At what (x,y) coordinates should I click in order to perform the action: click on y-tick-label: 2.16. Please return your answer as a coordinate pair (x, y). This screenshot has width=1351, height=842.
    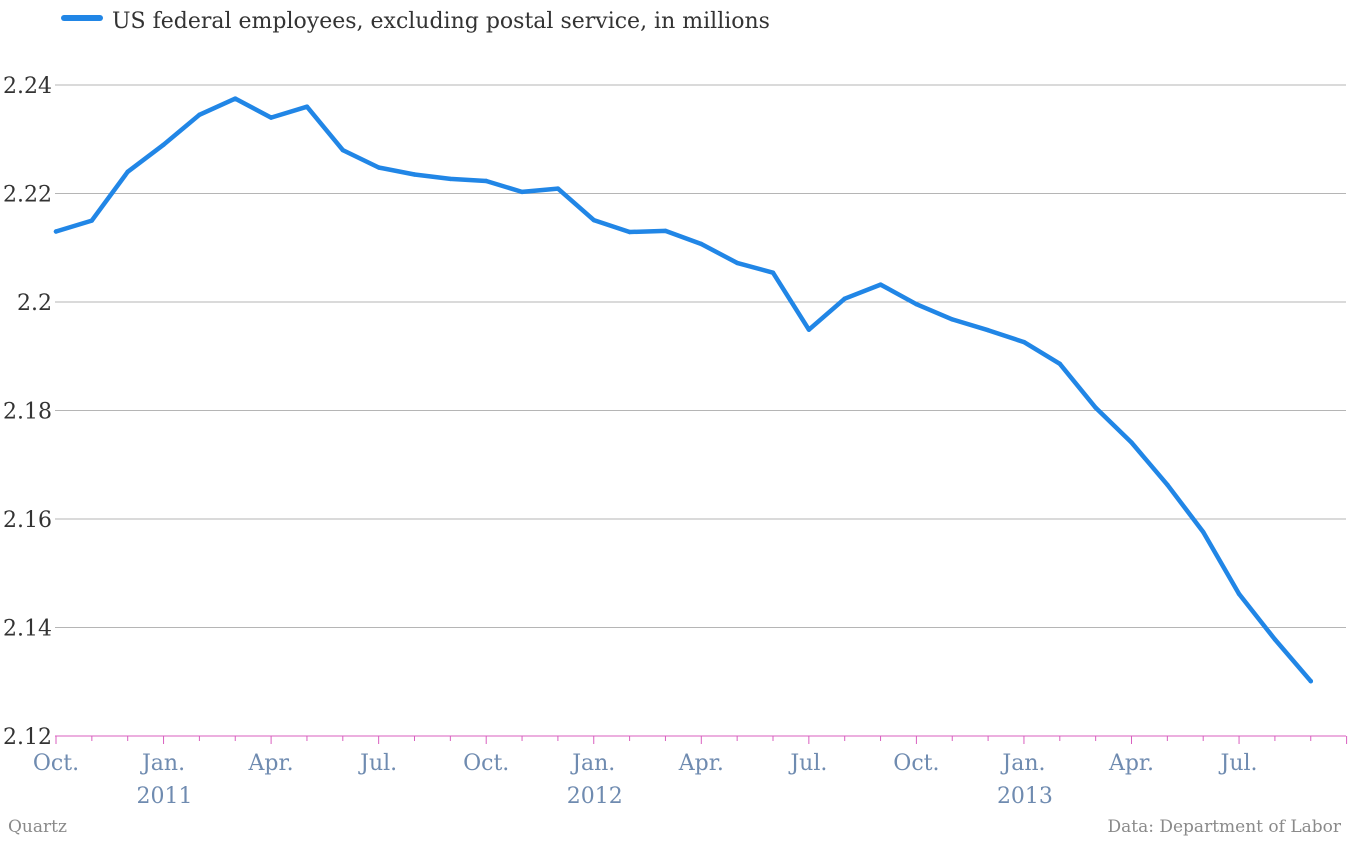
    Looking at the image, I should click on (27, 520).